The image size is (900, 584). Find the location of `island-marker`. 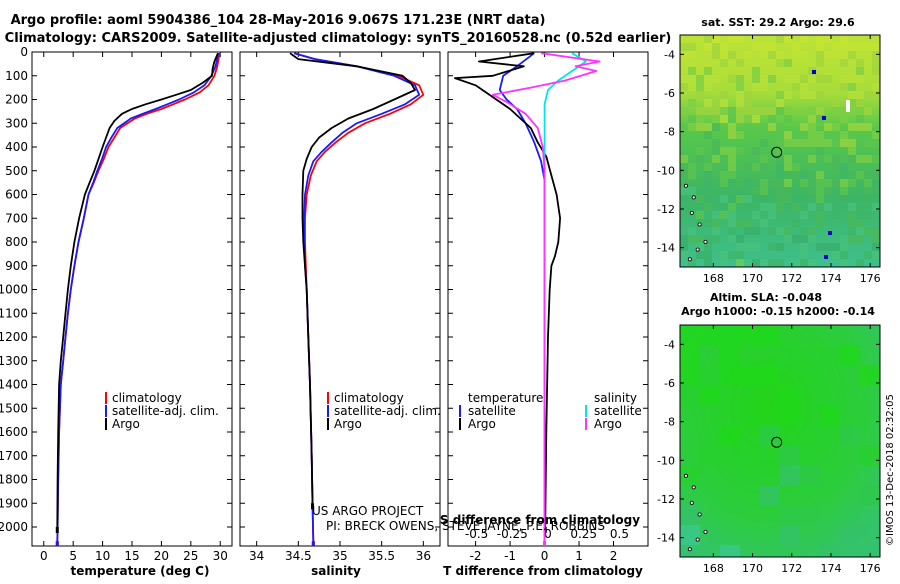

island-marker is located at coordinates (699, 514).